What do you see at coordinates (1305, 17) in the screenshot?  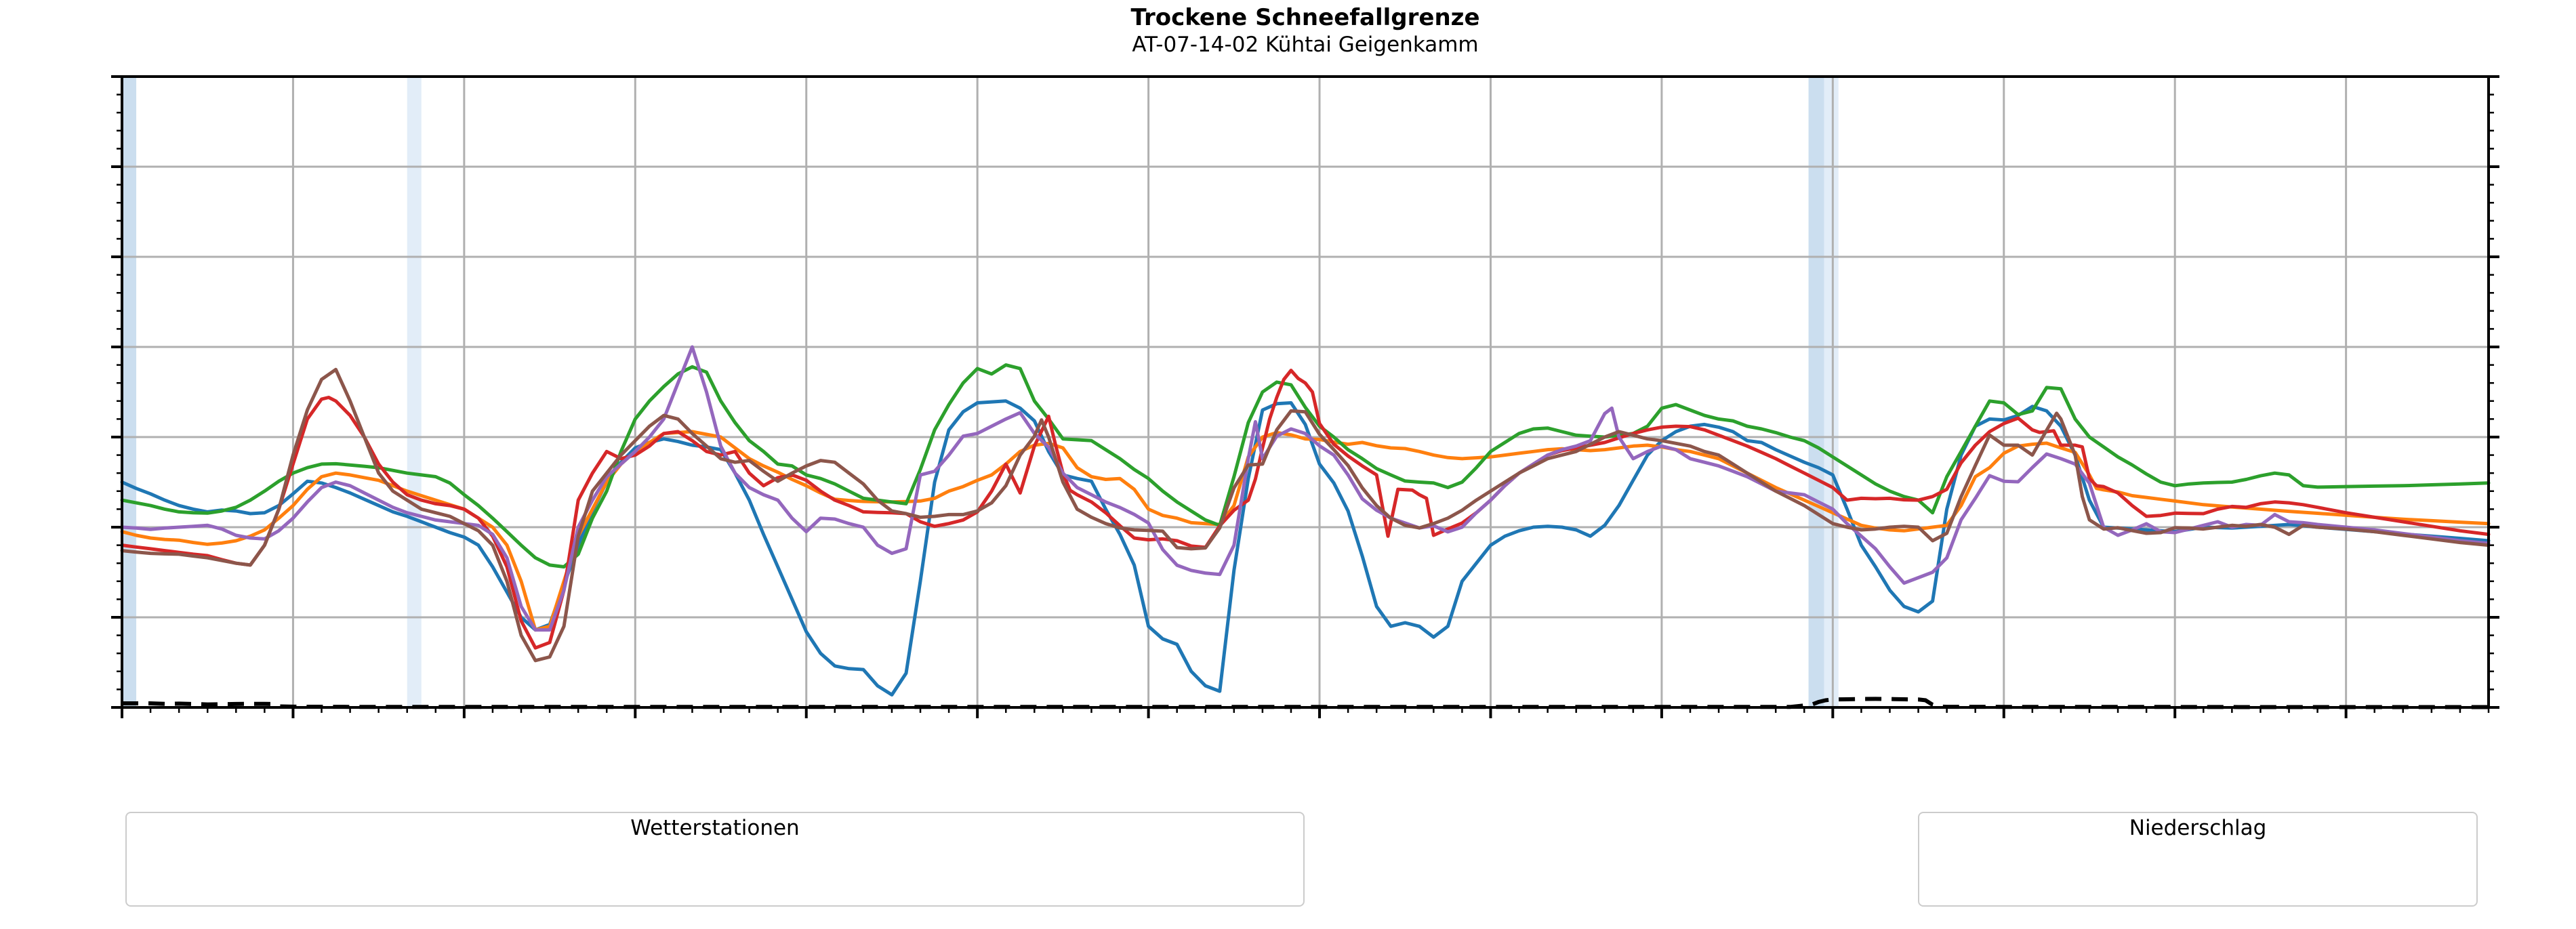 I see `chart-title: Trockene Schneefallgrenze` at bounding box center [1305, 17].